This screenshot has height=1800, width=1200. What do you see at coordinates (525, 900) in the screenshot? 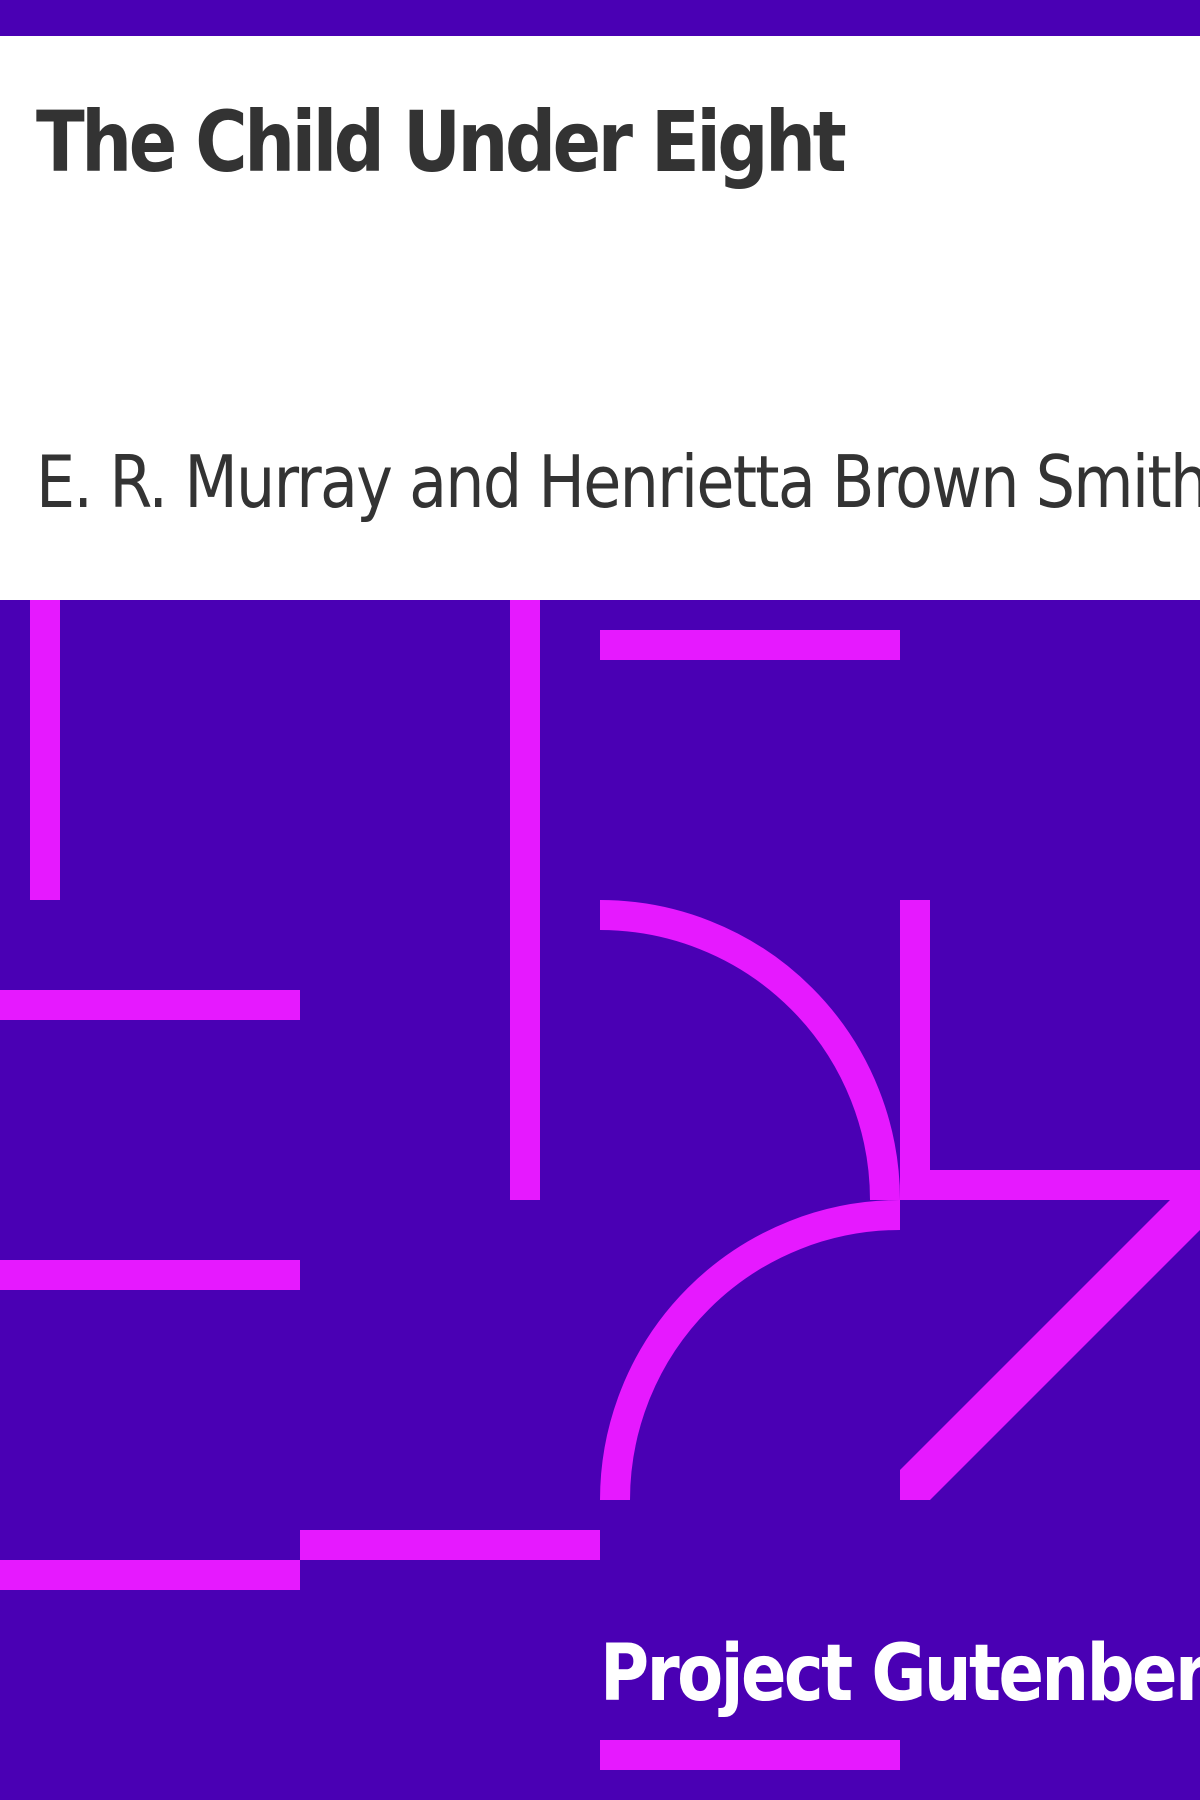
I see `pattern-bar-center-vertical` at bounding box center [525, 900].